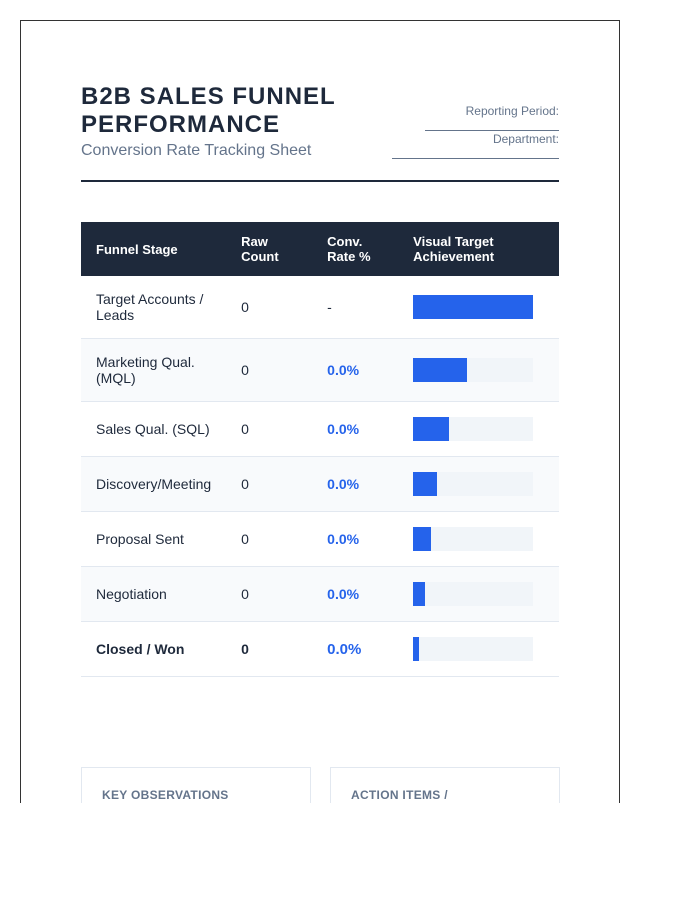 The width and height of the screenshot is (700, 900). What do you see at coordinates (154, 649) in the screenshot?
I see `stage-cell: Closed / Won` at bounding box center [154, 649].